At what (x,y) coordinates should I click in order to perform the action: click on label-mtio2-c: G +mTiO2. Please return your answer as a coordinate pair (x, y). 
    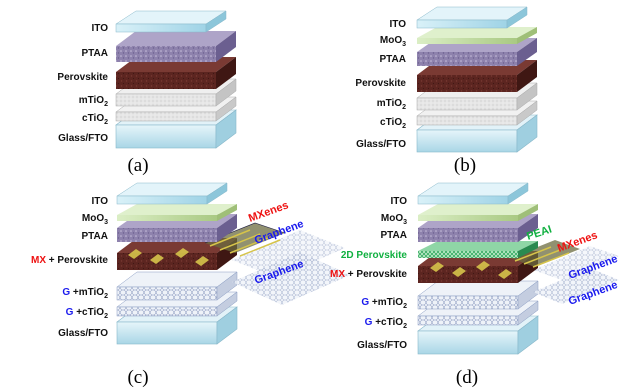
    Looking at the image, I should click on (85, 293).